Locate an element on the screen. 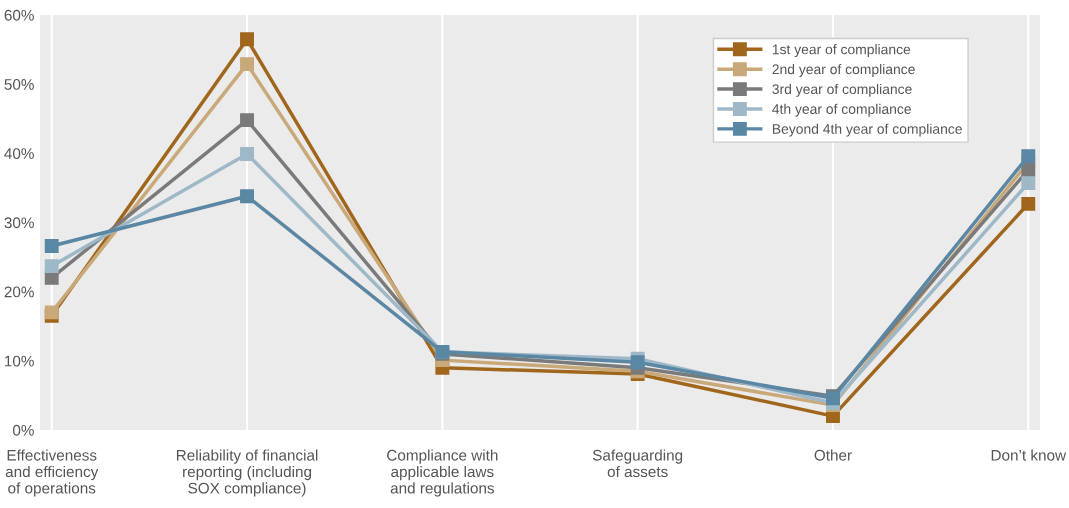 The image size is (1069, 508). y-tick-label: 60% is located at coordinates (19, 15).